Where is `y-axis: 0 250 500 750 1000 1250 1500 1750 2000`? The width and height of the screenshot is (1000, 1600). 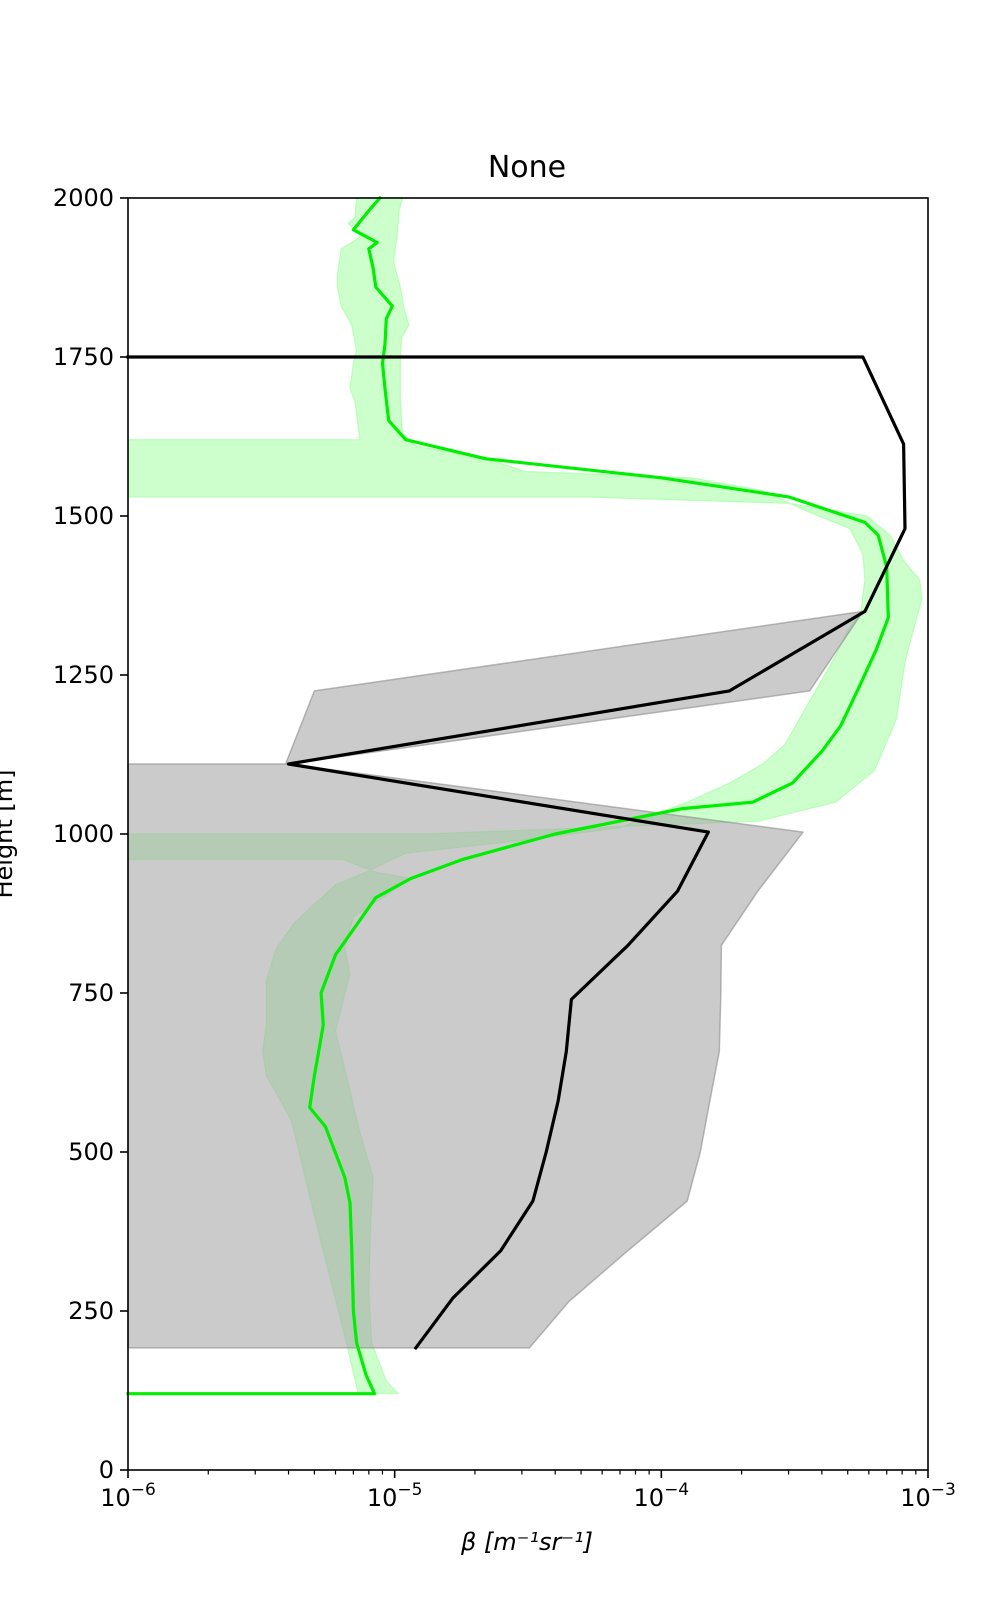 y-axis: 0 250 500 750 1000 1250 1500 1750 2000 is located at coordinates (90, 834).